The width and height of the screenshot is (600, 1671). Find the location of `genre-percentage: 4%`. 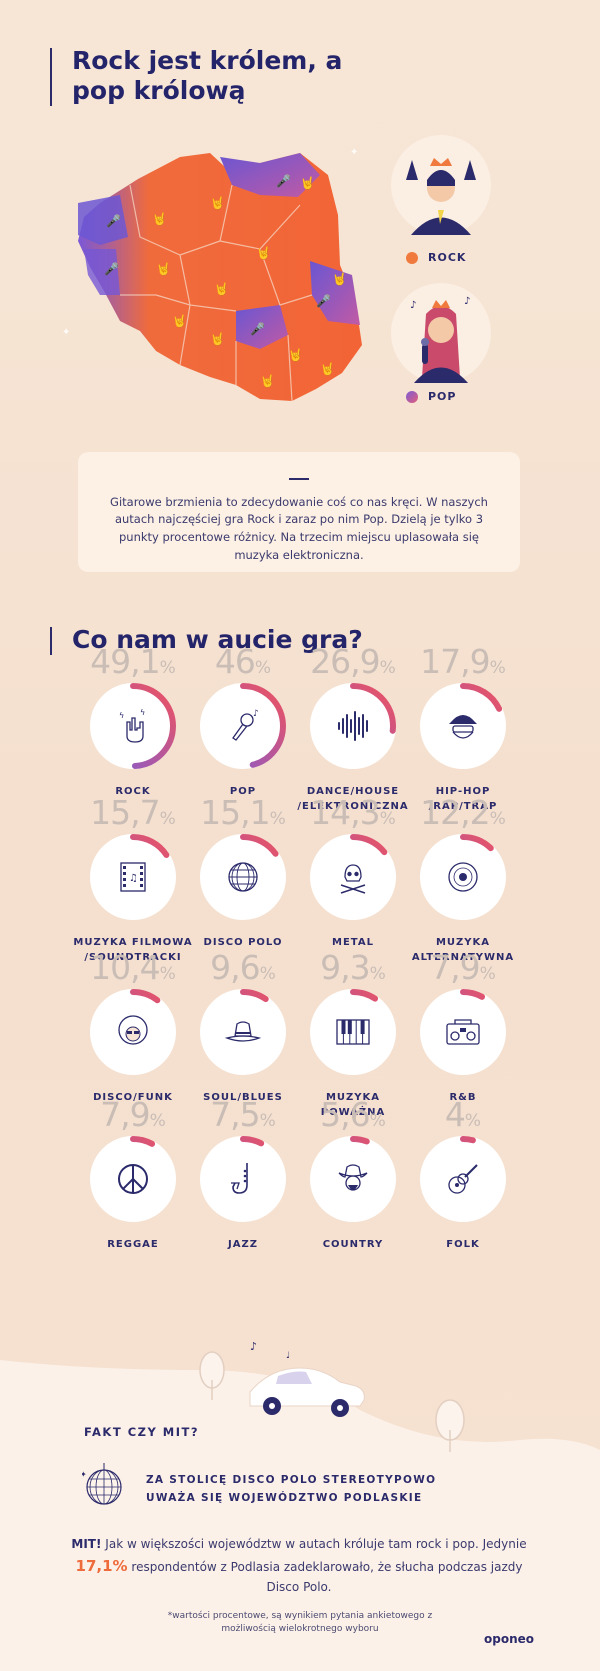

genre-percentage: 4% is located at coordinates (463, 1116).